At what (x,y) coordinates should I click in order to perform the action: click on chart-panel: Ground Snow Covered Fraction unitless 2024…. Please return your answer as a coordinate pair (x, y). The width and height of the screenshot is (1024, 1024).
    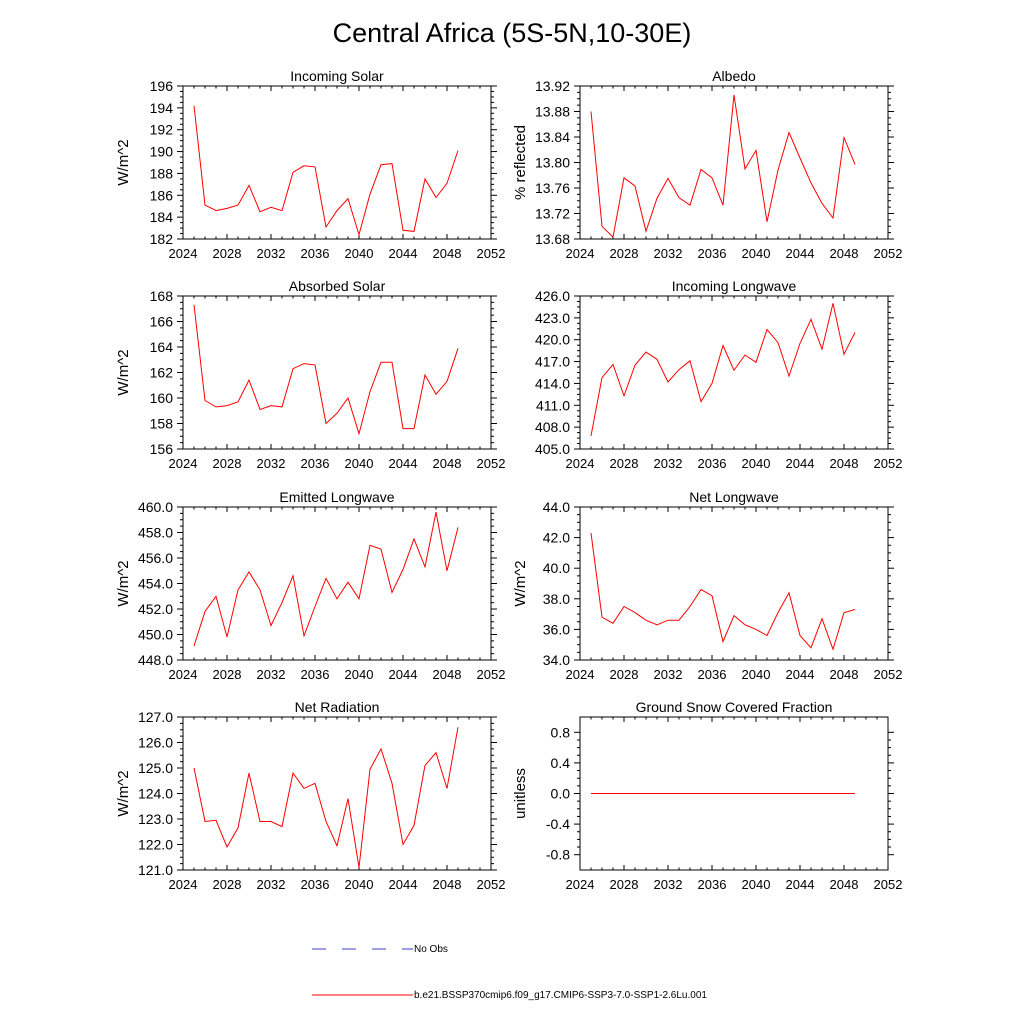
    Looking at the image, I should click on (707, 795).